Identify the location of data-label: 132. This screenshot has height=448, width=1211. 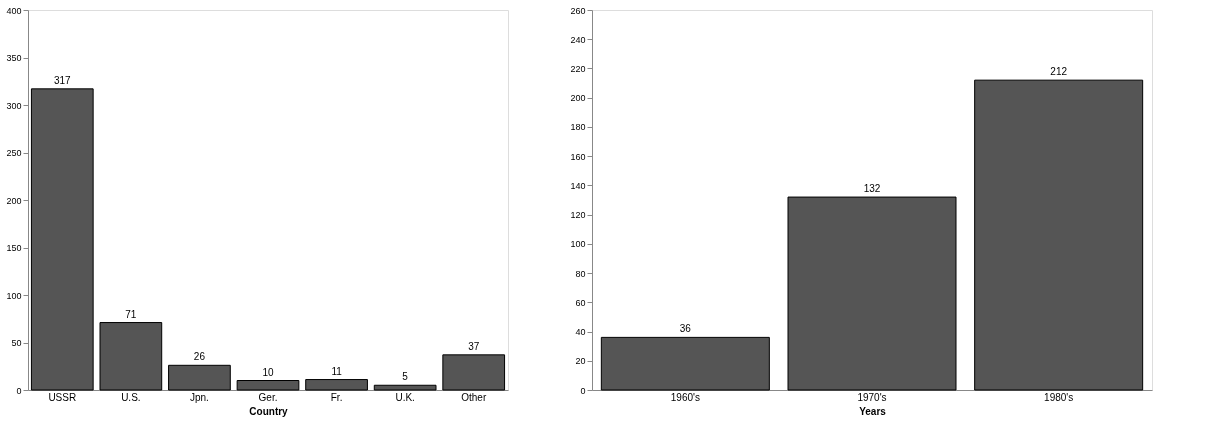
(872, 189).